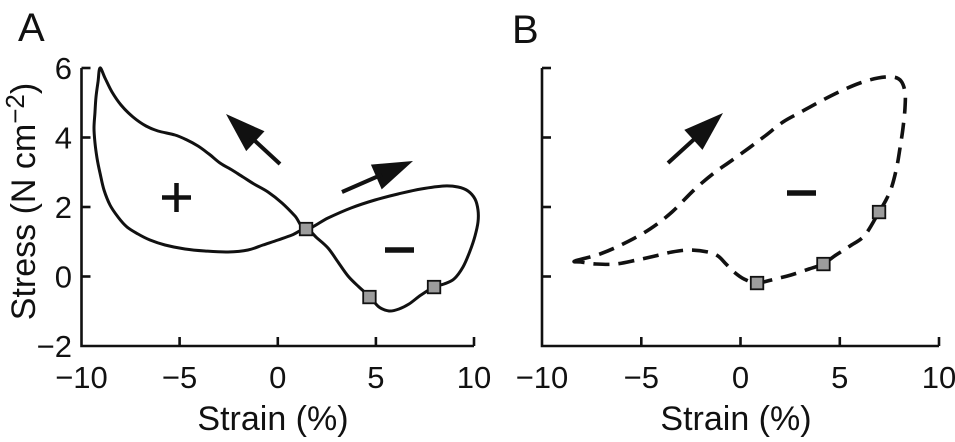  I want to click on svg-text: A, so click(31, 28).